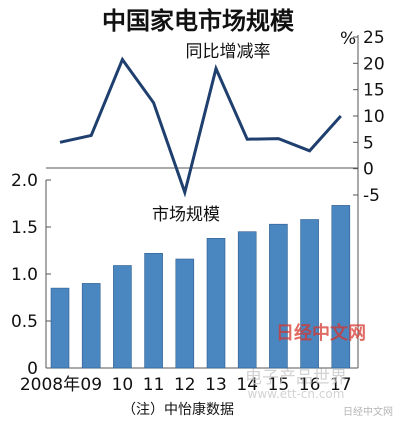  I want to click on left-tick-label: 0, so click(32, 369).